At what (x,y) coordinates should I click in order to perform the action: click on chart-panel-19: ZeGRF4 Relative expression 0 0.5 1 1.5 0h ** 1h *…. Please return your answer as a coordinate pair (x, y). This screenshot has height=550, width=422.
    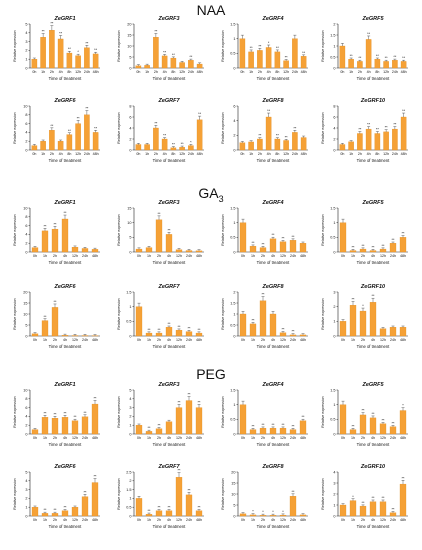
    Looking at the image, I should click on (264, 414).